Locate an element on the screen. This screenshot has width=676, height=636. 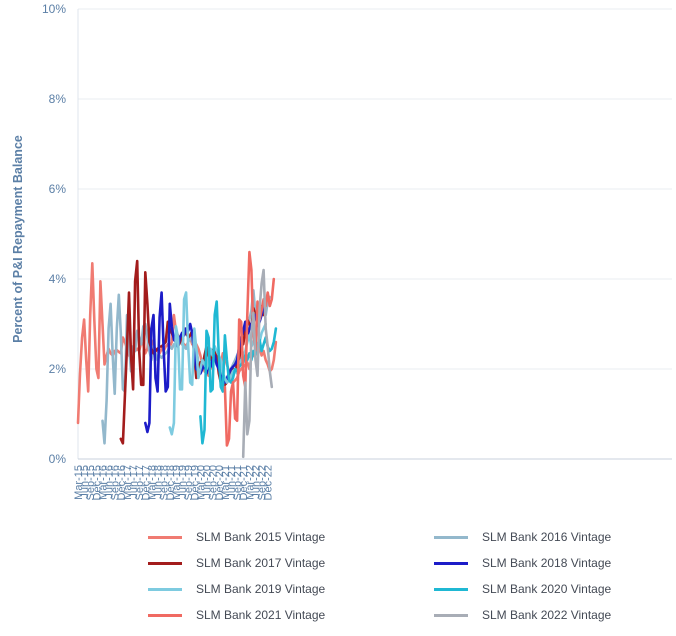
y-tick-label: 0% is located at coordinates (58, 459).